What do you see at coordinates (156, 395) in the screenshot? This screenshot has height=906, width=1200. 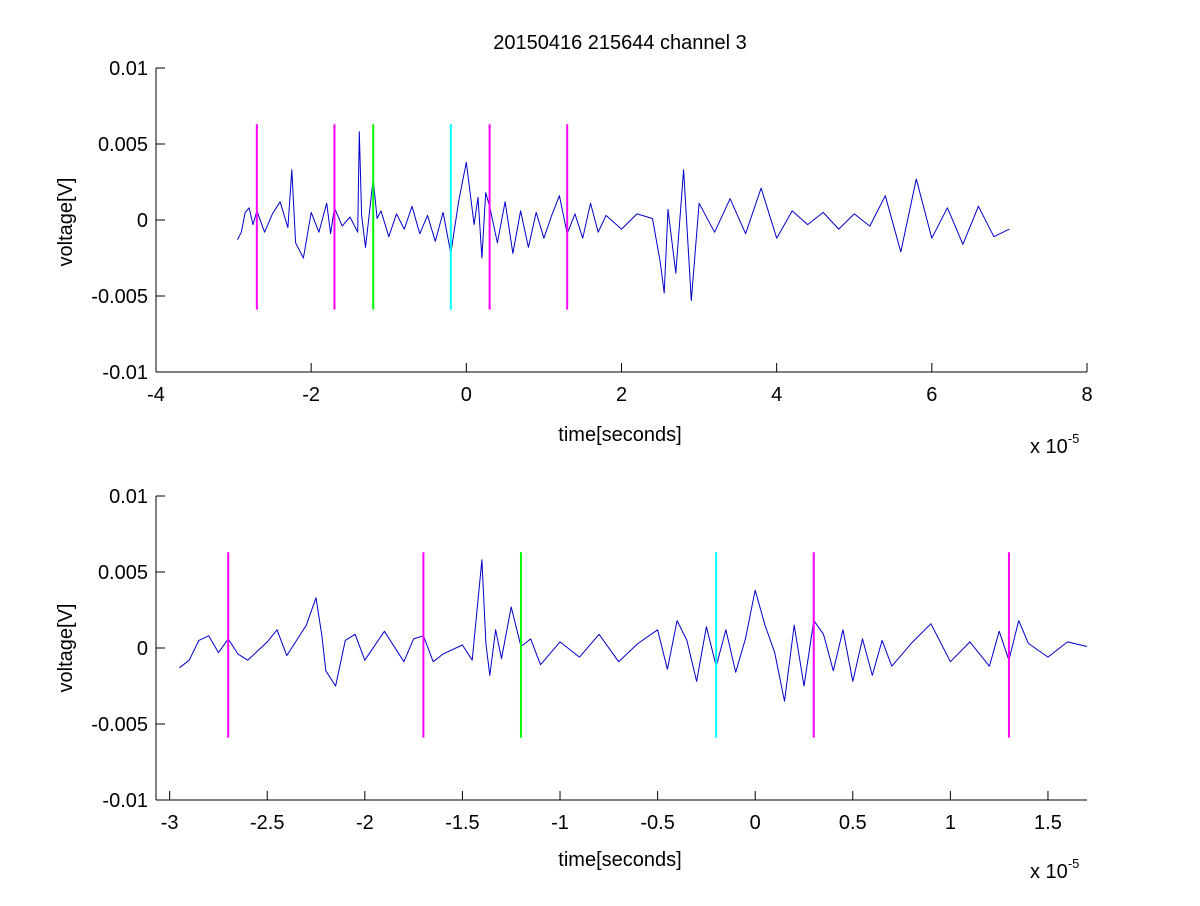 I see `top-x-tick-label: -4` at bounding box center [156, 395].